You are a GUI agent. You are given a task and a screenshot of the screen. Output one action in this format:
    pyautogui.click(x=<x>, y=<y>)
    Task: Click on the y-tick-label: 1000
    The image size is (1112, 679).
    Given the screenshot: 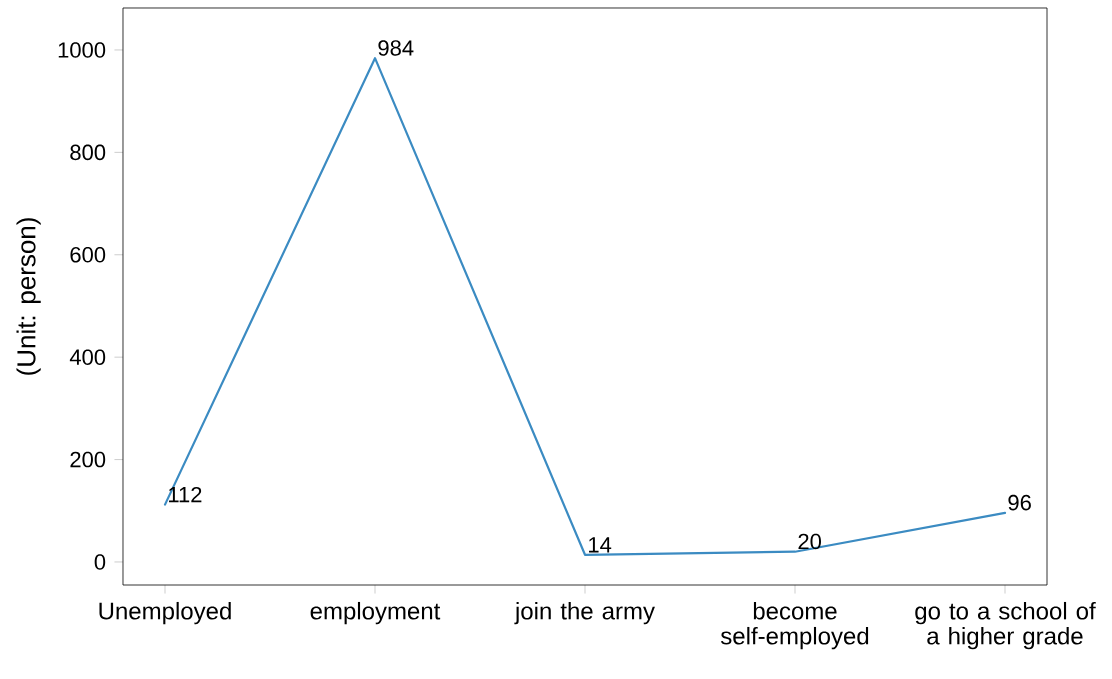 What is the action you would take?
    pyautogui.click(x=82, y=50)
    